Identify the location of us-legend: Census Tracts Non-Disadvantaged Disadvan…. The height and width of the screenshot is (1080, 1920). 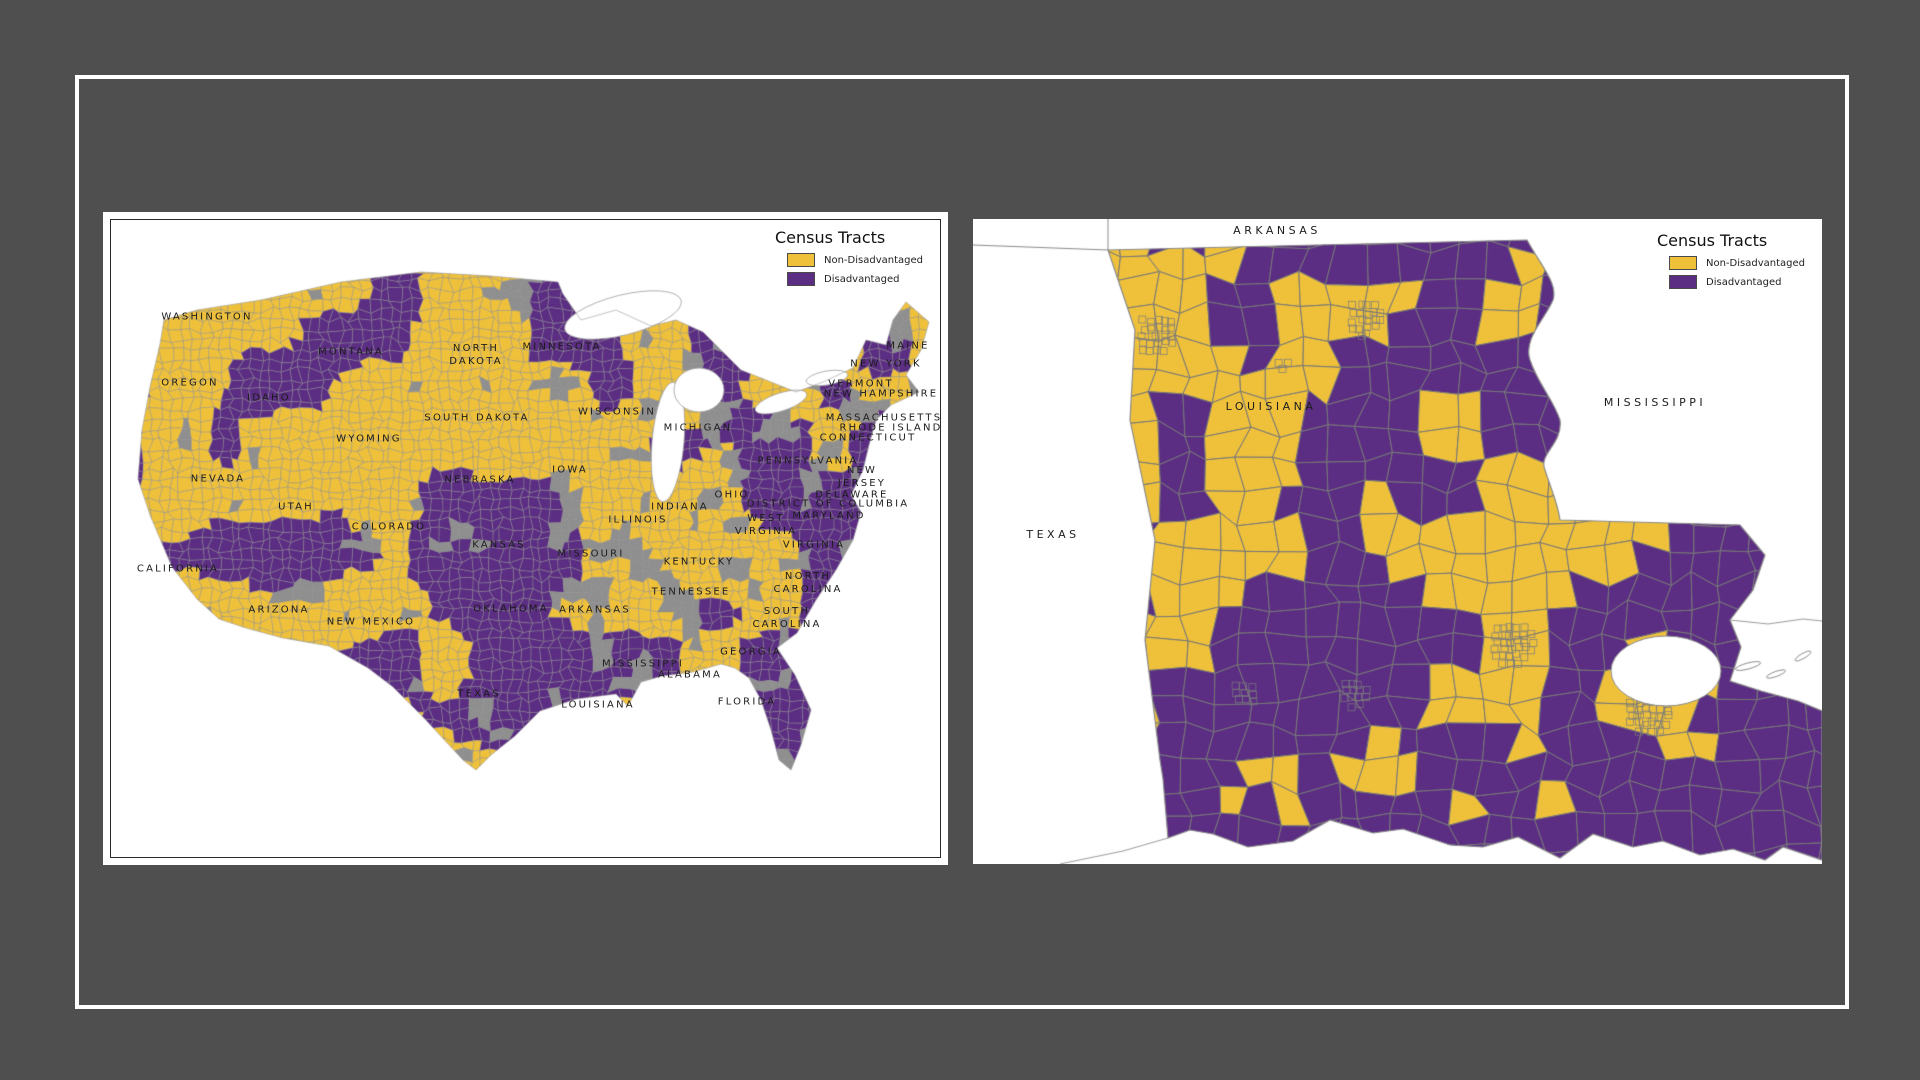
(849, 259).